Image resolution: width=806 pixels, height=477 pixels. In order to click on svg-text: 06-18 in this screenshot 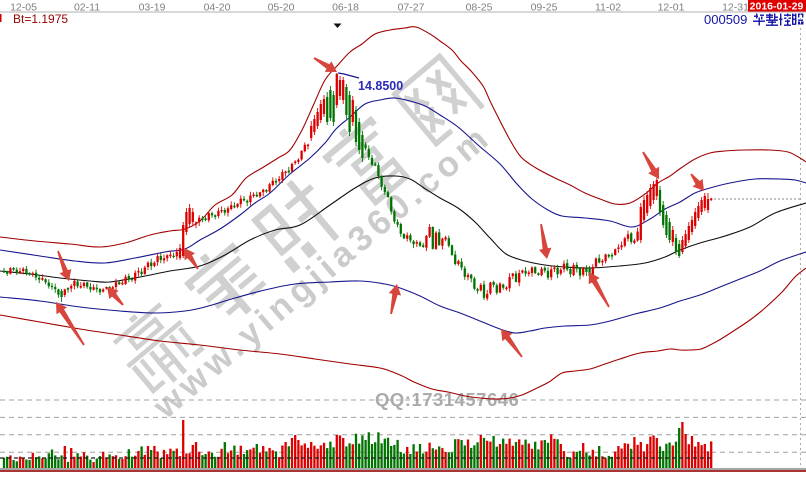, I will do `click(345, 8)`.